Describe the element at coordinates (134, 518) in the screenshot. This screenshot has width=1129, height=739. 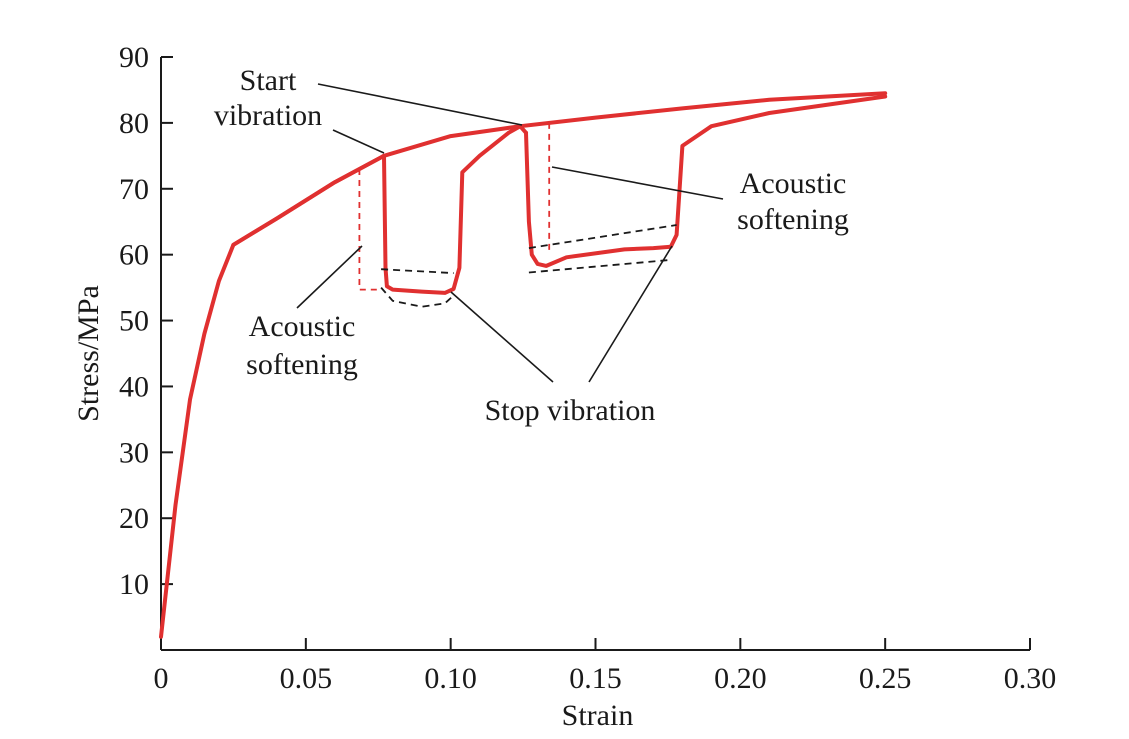
I see `y-tick-label: 20` at that location.